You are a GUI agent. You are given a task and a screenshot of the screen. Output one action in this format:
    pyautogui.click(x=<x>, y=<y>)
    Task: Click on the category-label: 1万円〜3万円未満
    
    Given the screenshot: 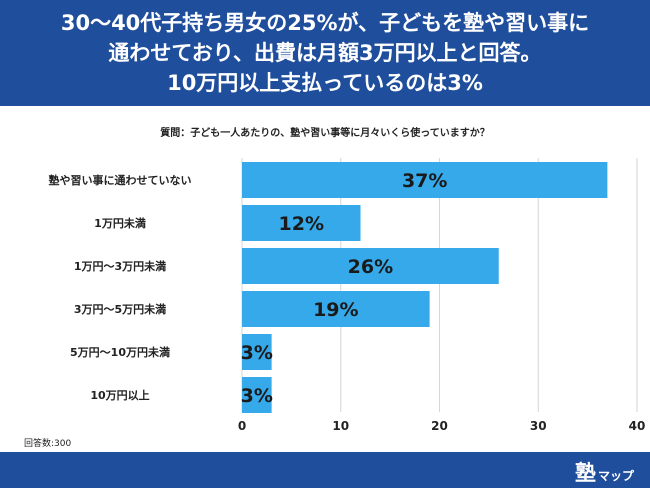 What is the action you would take?
    pyautogui.click(x=120, y=266)
    